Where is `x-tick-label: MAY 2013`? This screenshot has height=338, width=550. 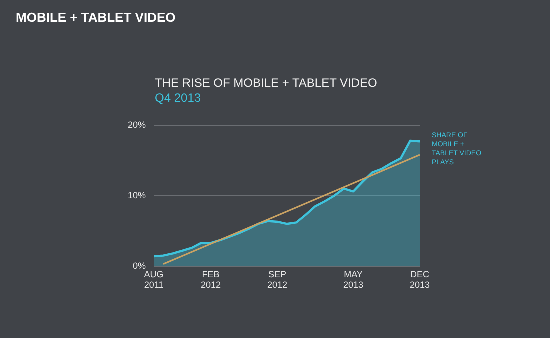
x-tick-label: MAY 2013 is located at coordinates (353, 279).